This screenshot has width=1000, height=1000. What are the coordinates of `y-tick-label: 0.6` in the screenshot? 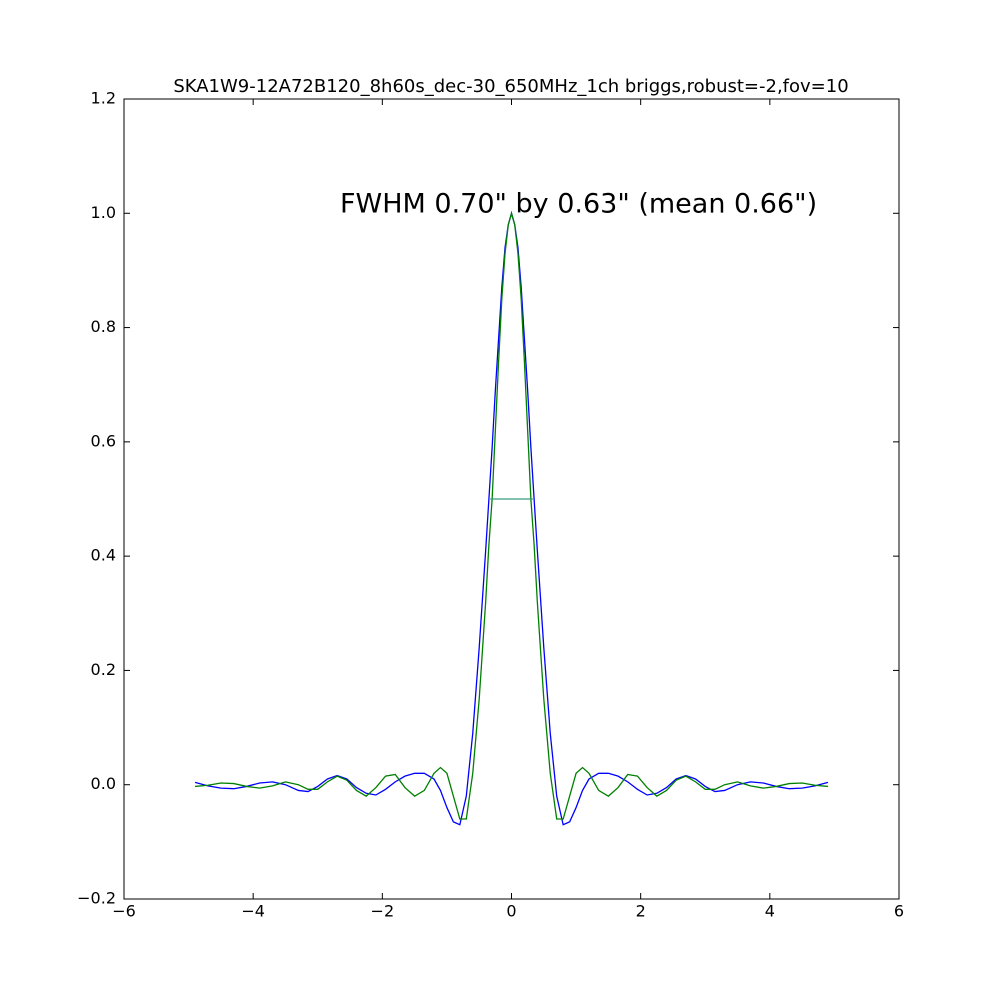 It's located at (103, 440).